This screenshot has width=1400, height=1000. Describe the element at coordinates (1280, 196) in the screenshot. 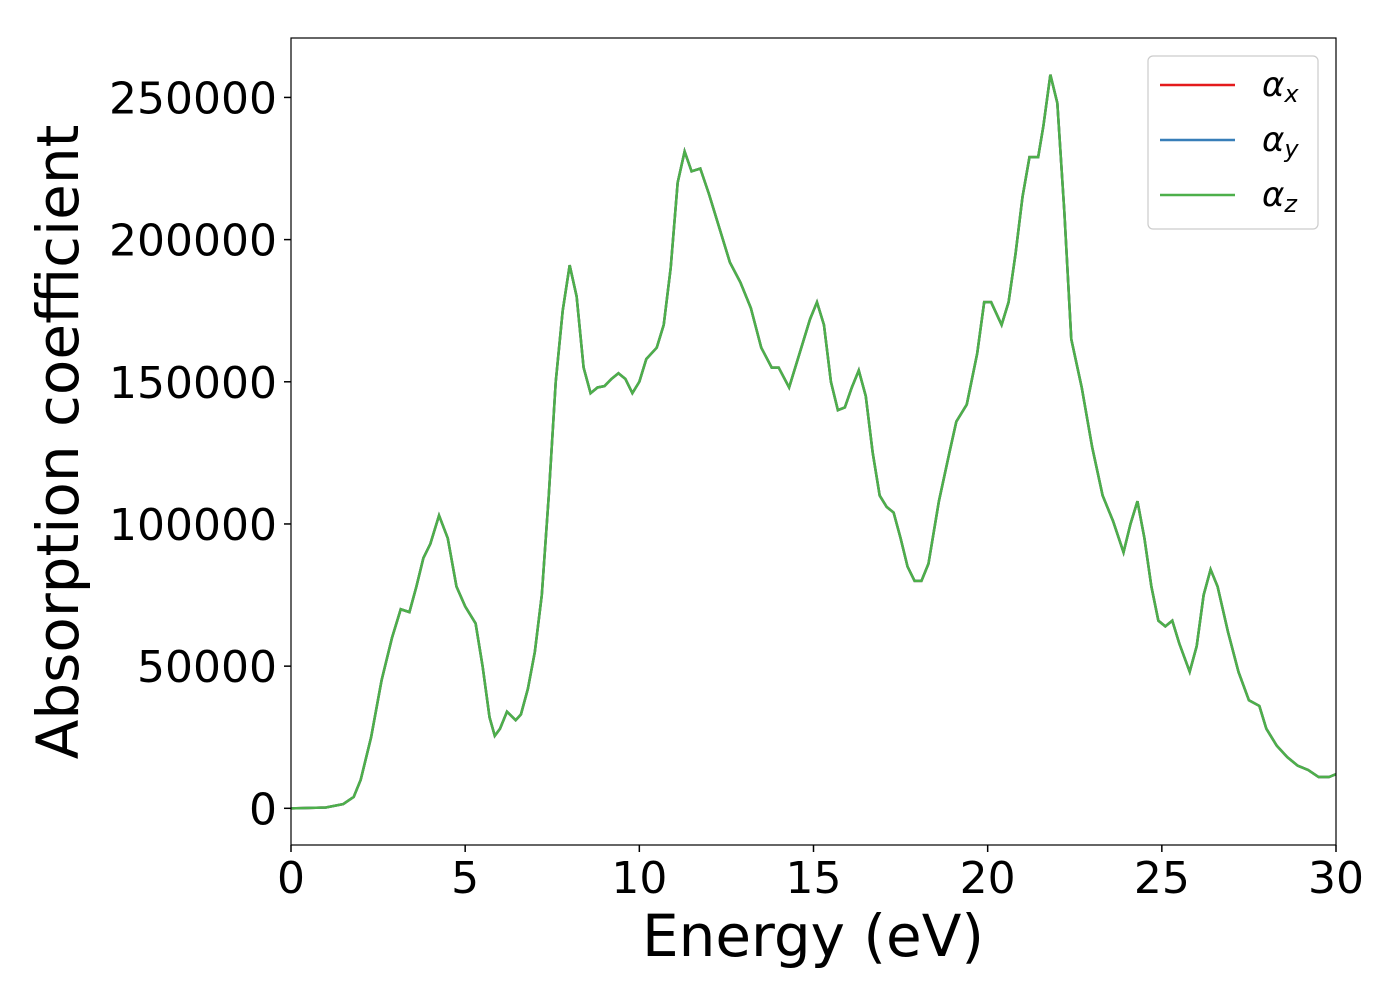

I see `legend-label: αz` at that location.